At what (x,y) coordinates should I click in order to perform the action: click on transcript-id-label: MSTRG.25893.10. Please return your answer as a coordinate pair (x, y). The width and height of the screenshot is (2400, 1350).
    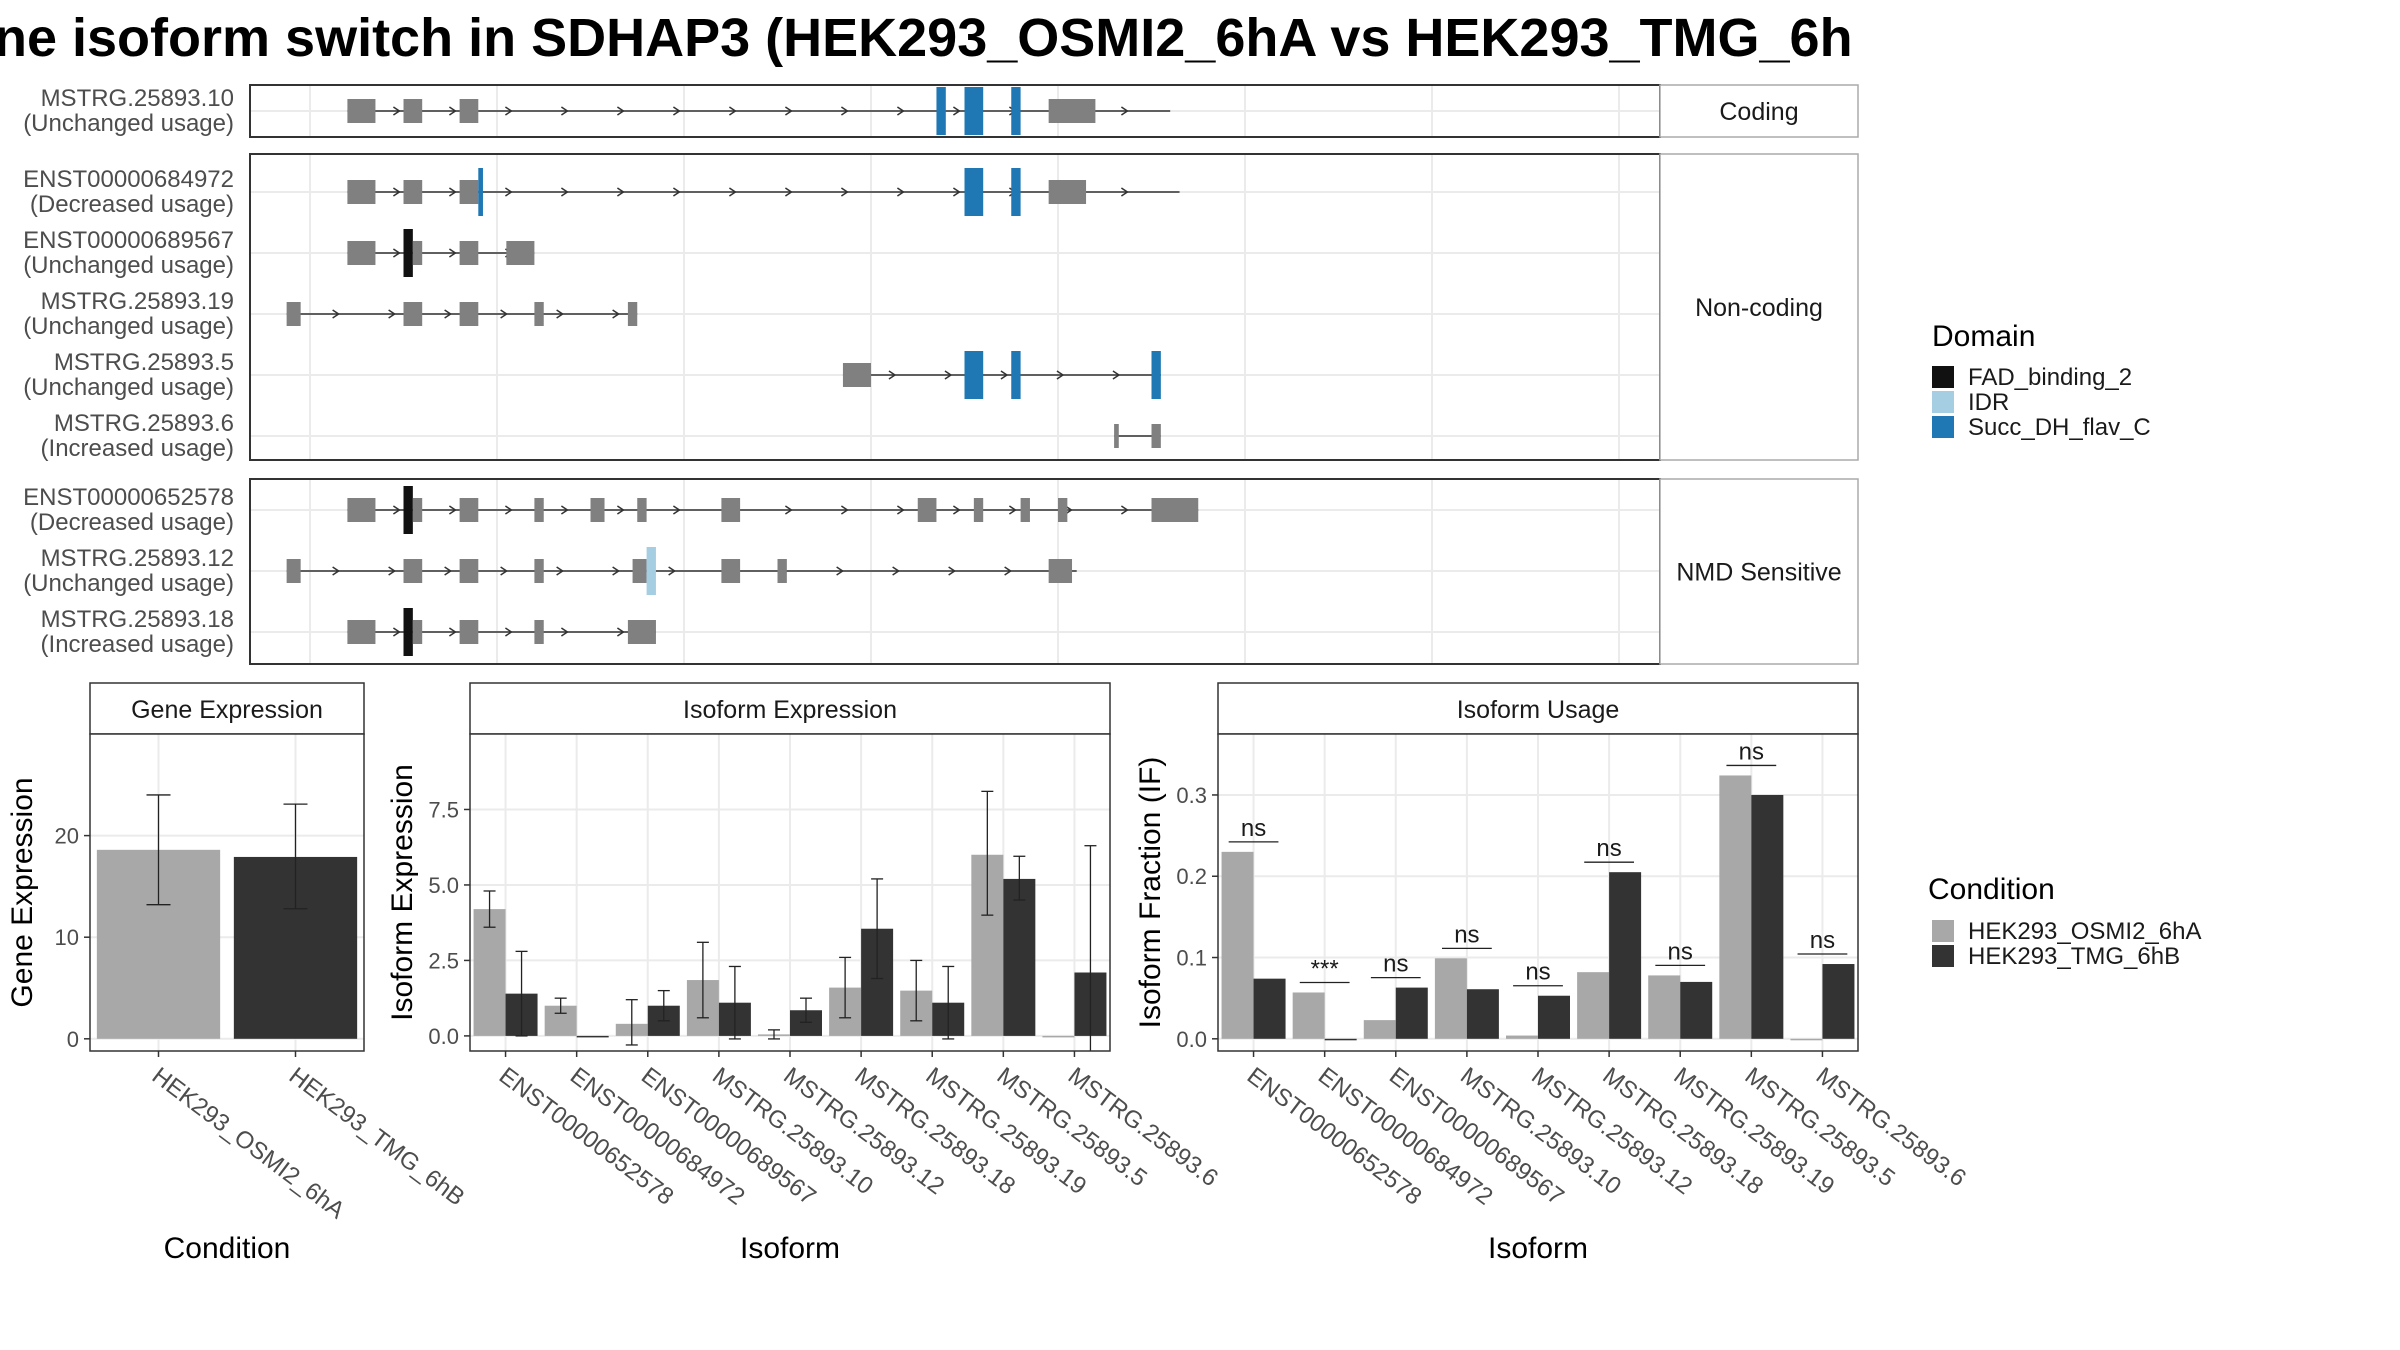
    Looking at the image, I should click on (137, 98).